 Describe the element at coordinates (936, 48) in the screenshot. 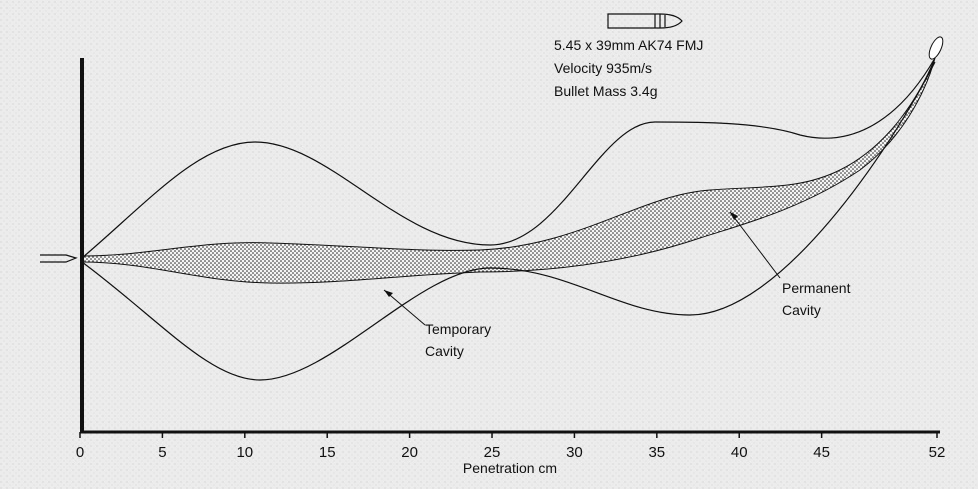

I see `bullet-exit` at that location.